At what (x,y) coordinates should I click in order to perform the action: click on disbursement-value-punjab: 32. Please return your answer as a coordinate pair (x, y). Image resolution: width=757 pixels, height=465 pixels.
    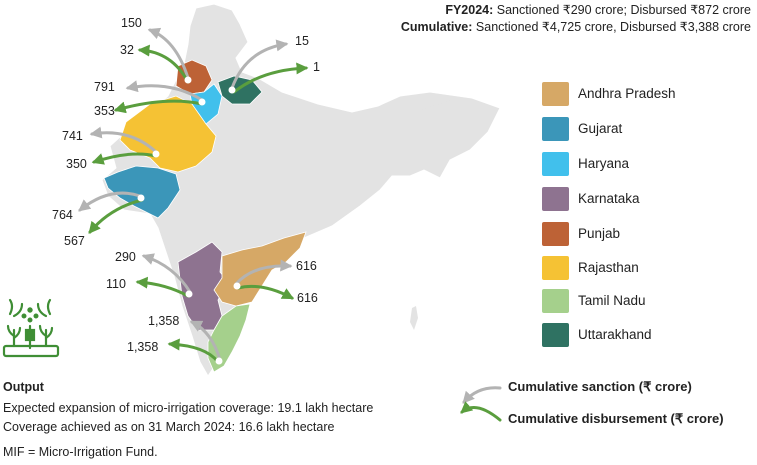
    Looking at the image, I should click on (127, 50).